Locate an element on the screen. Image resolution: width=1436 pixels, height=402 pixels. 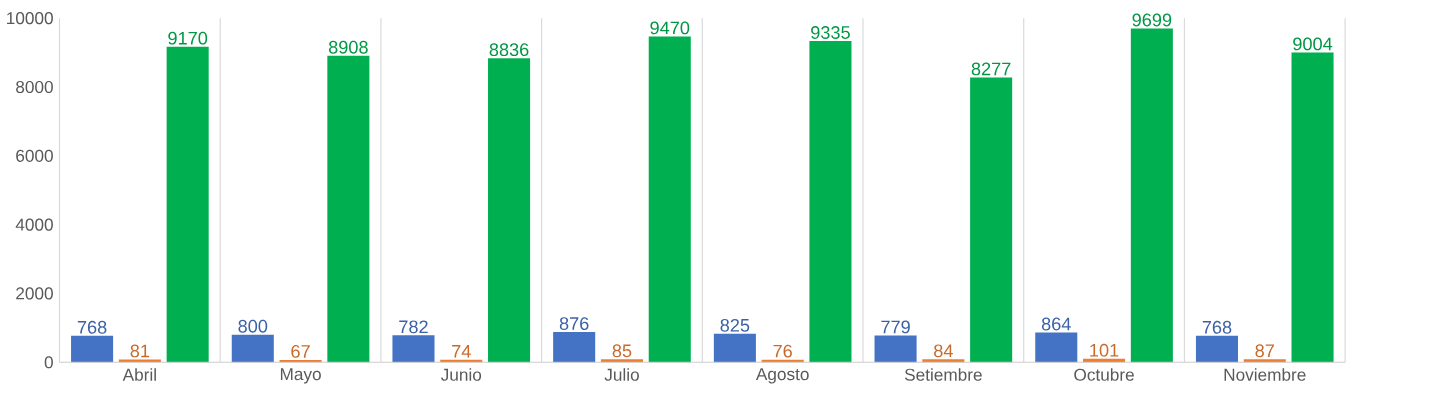
y-tick-label: 8000 is located at coordinates (34, 86).